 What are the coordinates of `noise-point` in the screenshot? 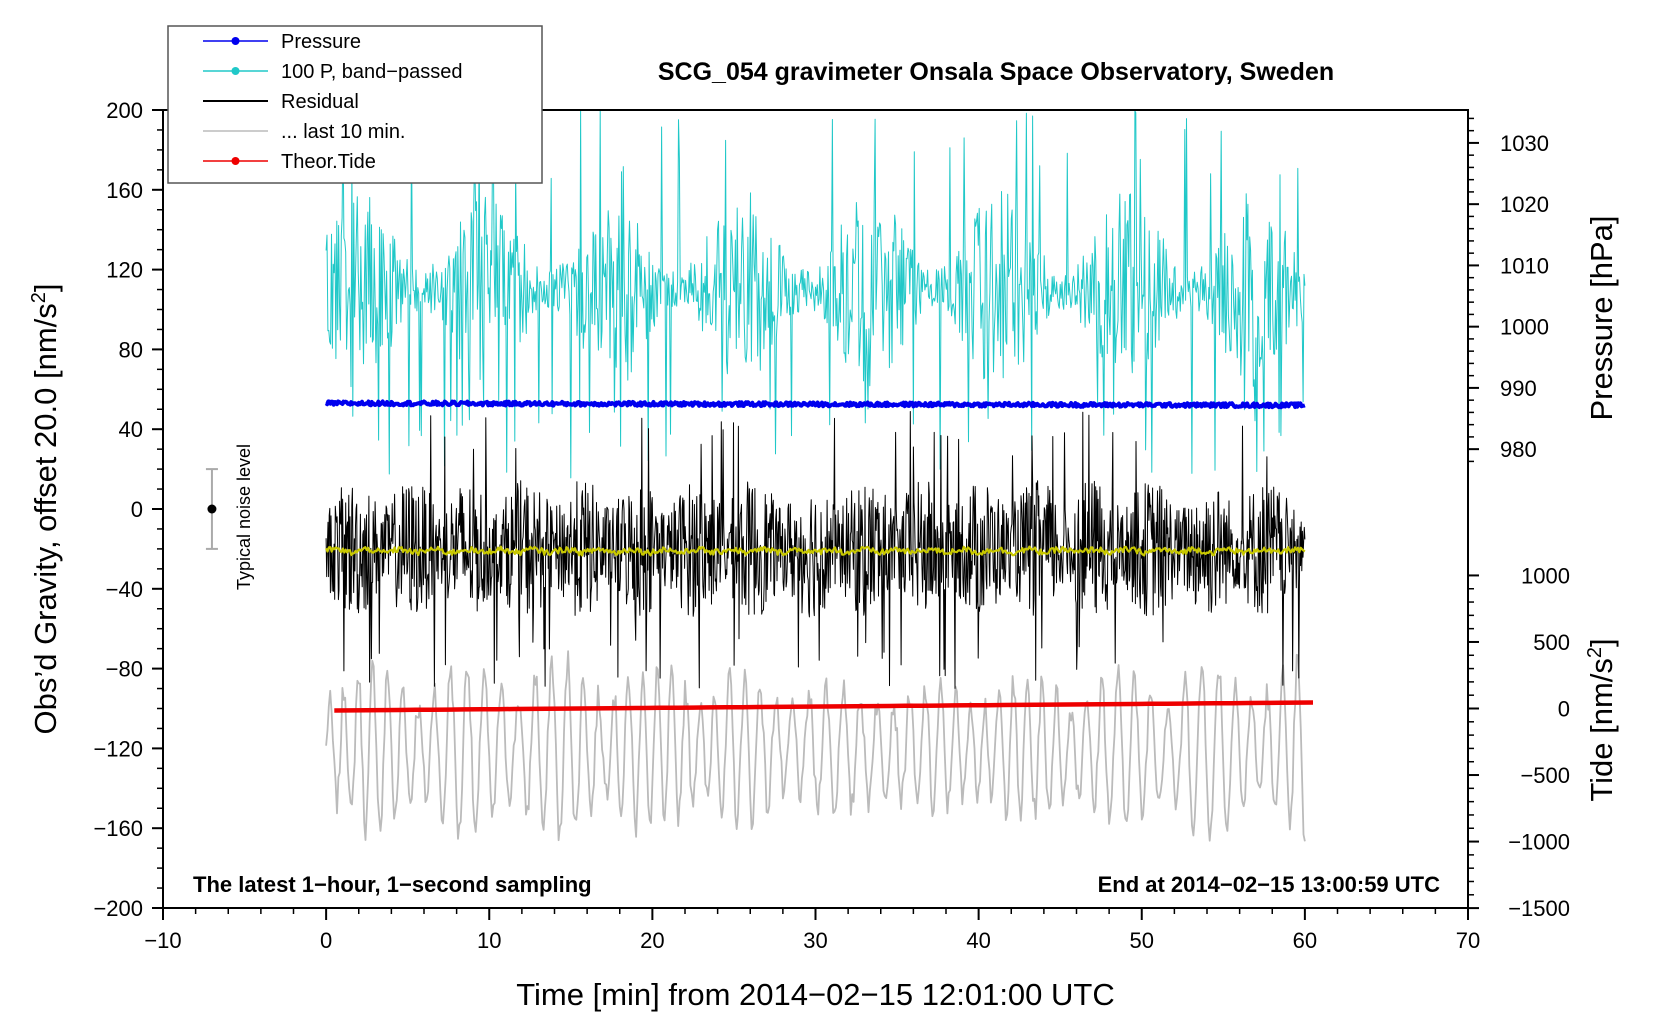 It's located at (212, 509).